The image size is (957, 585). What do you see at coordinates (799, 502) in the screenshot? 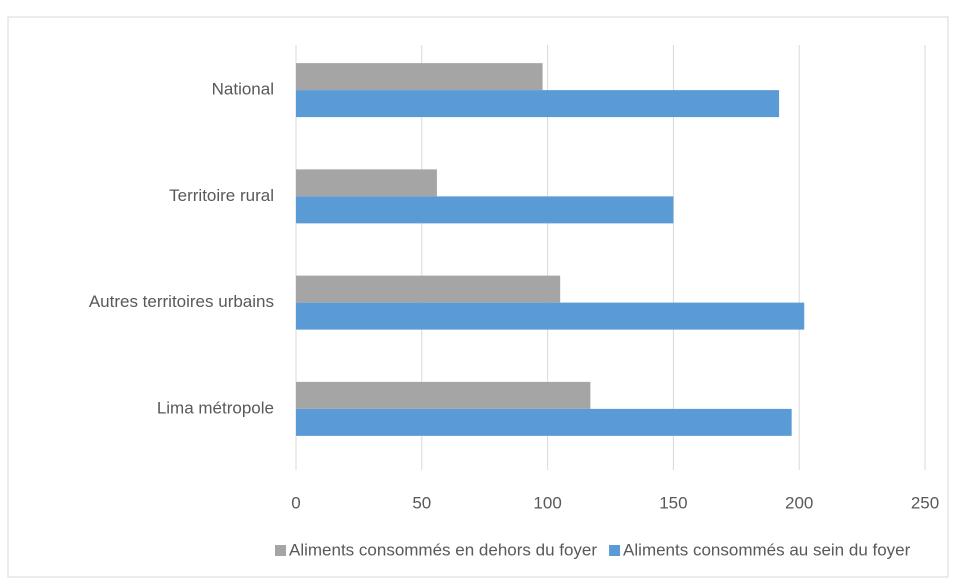
I see `x-tick-label: 200` at bounding box center [799, 502].